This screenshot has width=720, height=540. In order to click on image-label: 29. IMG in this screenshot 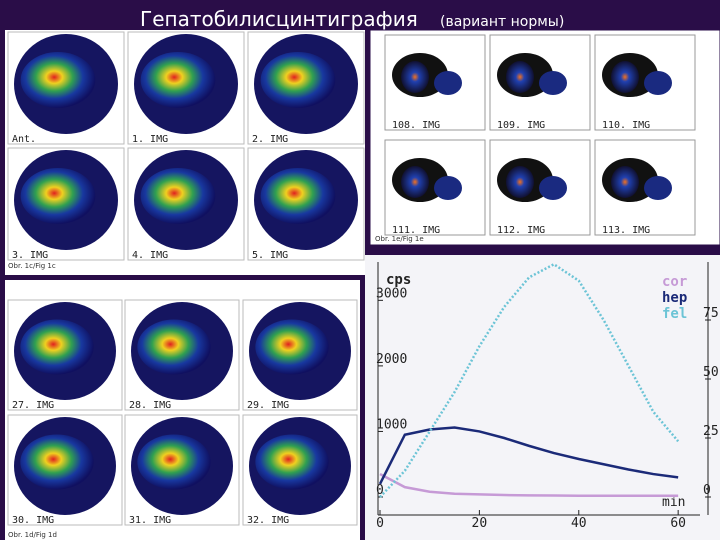, I will do `click(268, 405)`.